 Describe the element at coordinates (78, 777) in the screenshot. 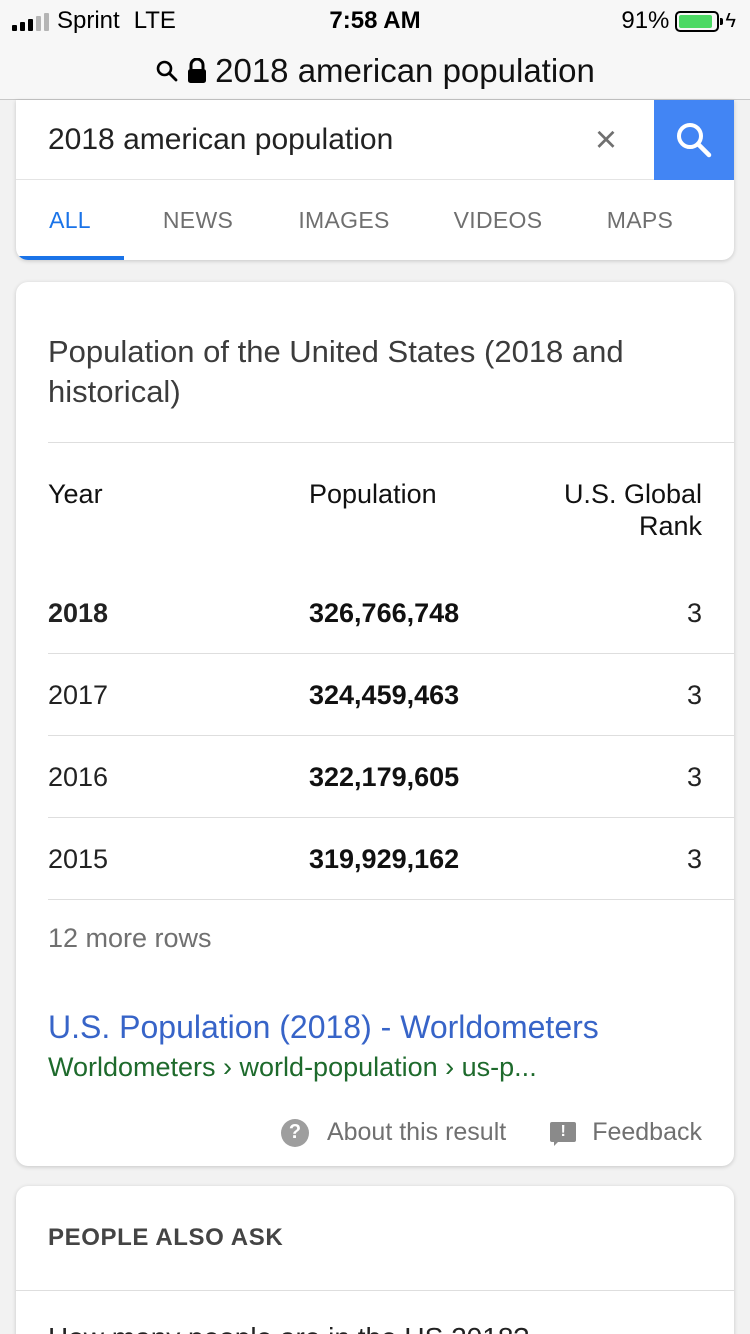

I see `cell-year: 2016` at that location.